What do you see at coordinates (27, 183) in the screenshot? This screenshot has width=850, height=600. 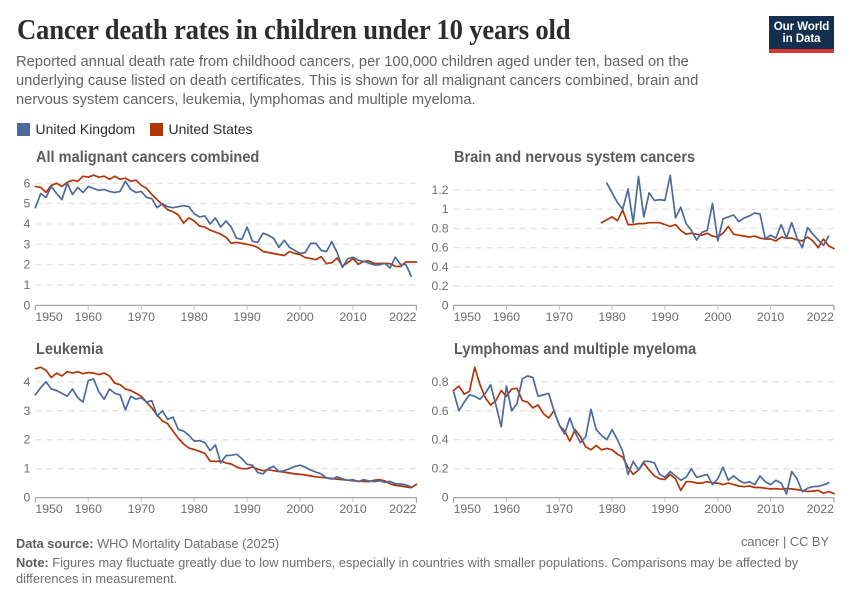 I see `svg-text: 6` at bounding box center [27, 183].